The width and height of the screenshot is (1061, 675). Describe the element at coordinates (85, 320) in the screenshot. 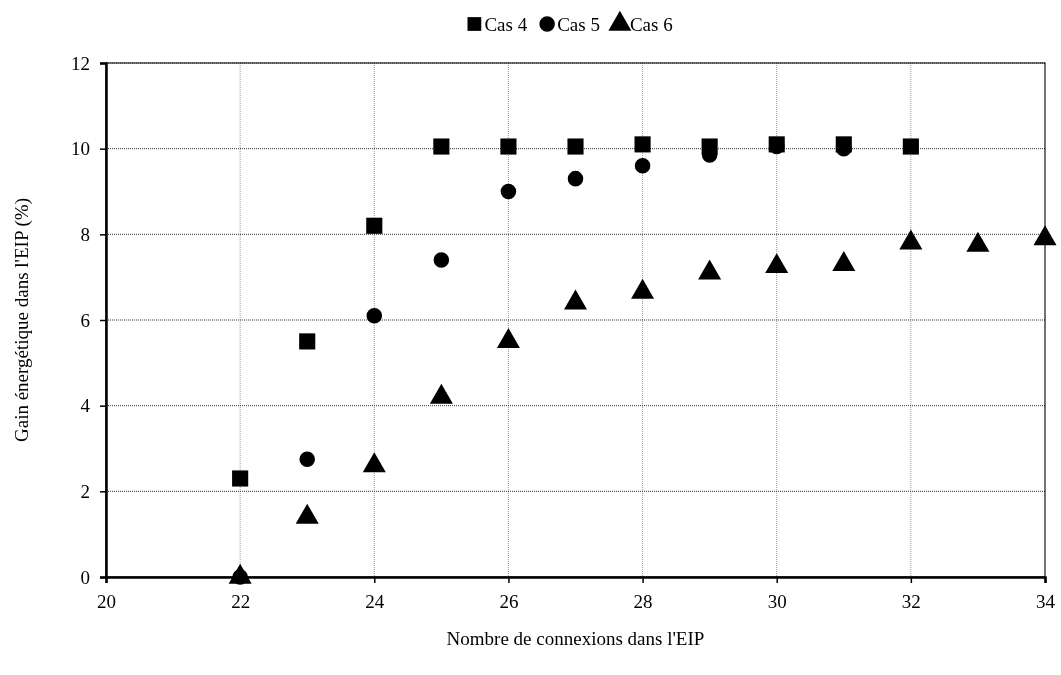

I see `y-tick-label: 6` at that location.